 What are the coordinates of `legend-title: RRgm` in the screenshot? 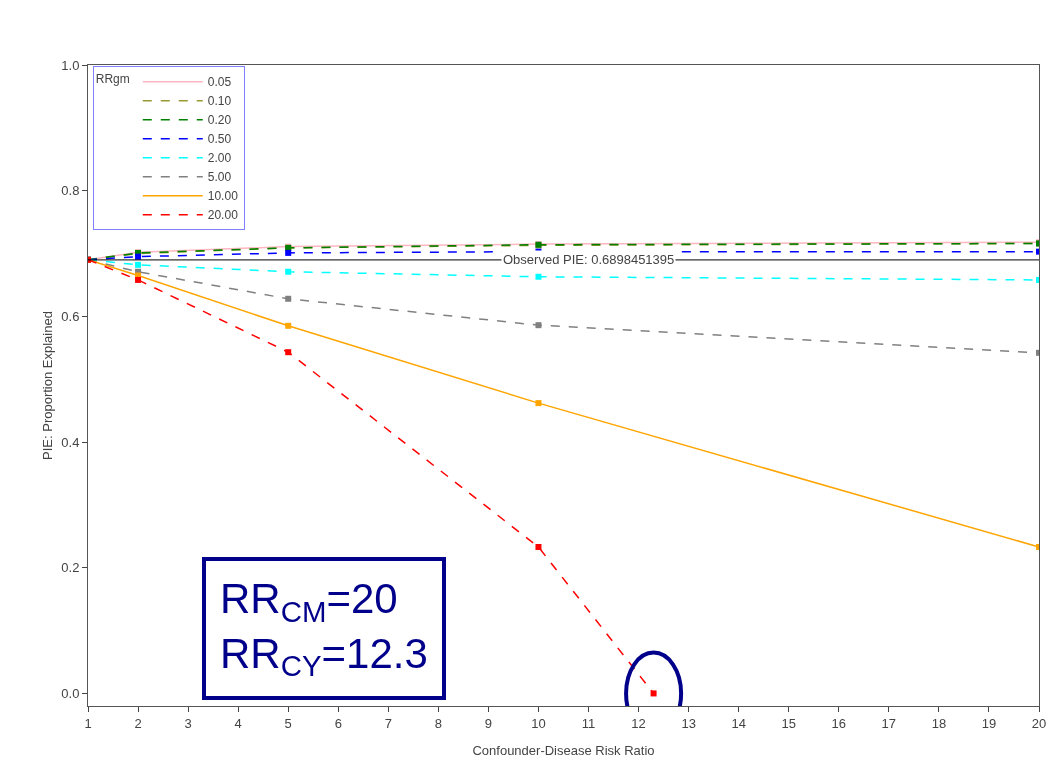 It's located at (112, 78).